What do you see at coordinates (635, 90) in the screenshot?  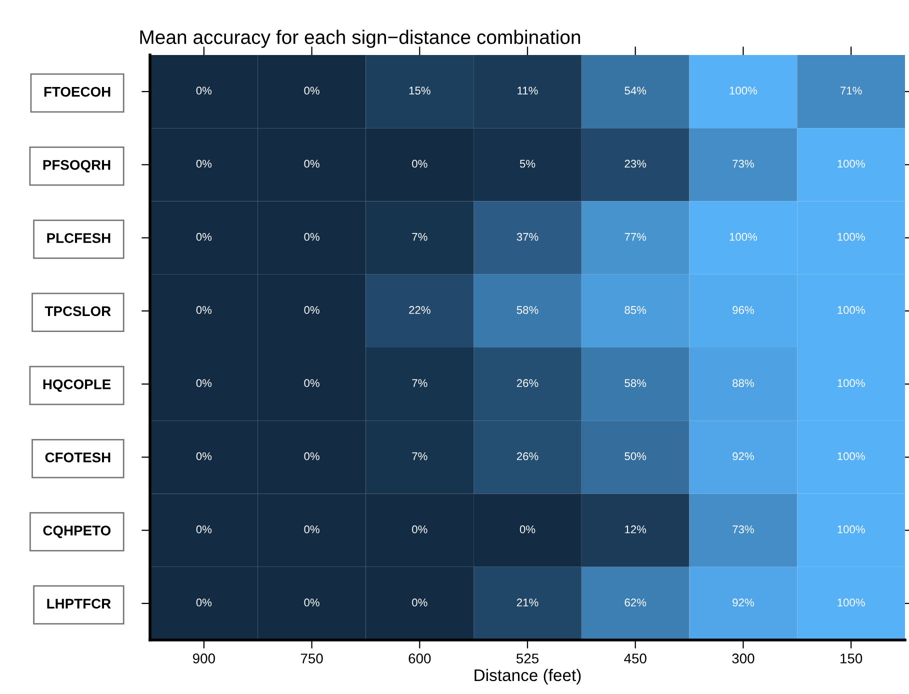 I see `data-label: 54%` at bounding box center [635, 90].